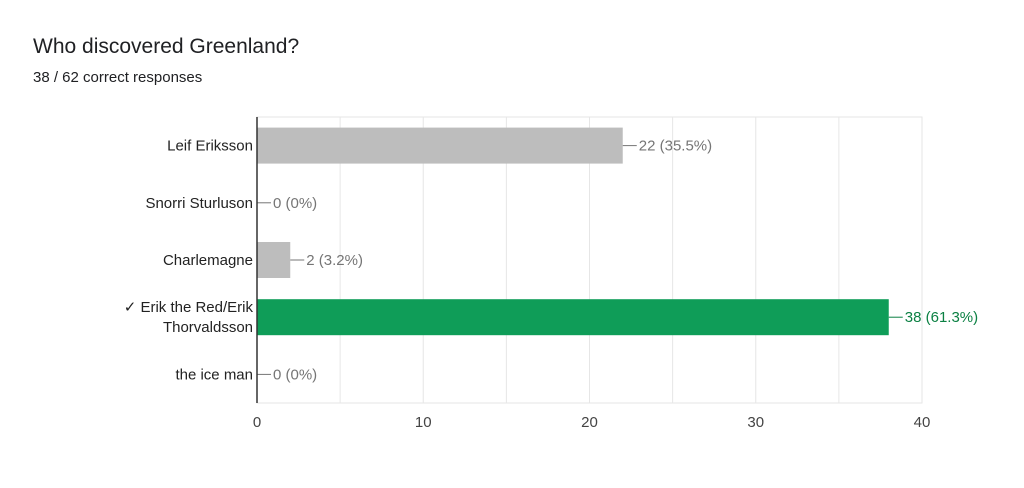 Image resolution: width=1024 pixels, height=488 pixels. I want to click on category-label: Snorri Sturluson, so click(199, 203).